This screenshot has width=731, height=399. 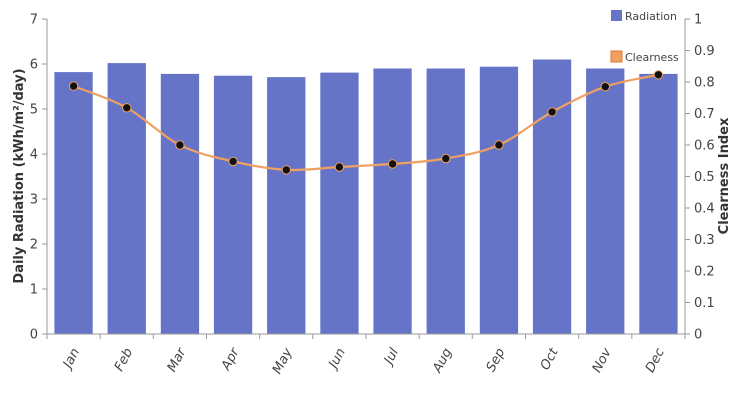 I want to click on right-axis-ticks: 0 0.1 0.2 0.3 0.4 0.5 0.6 0.7 0.8 0.9 1, so click(x=700, y=178).